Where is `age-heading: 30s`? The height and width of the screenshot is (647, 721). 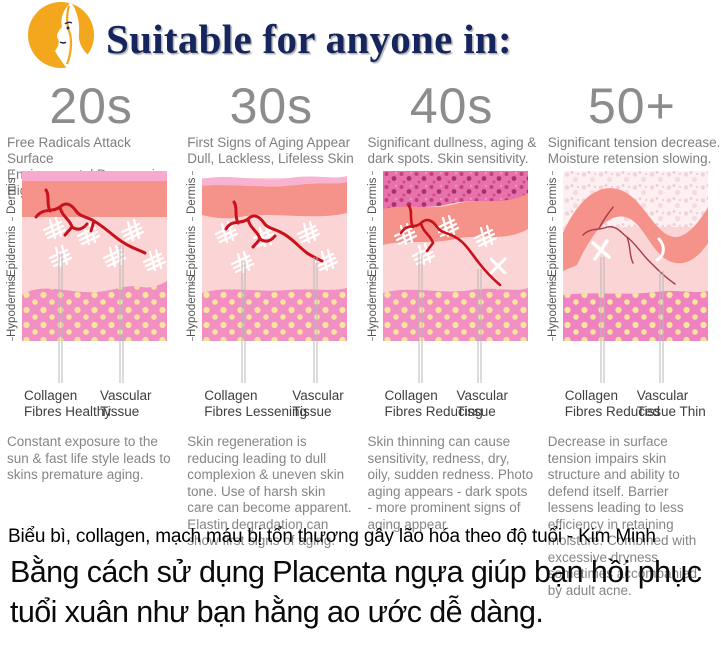
age-heading: 30s is located at coordinates (271, 106).